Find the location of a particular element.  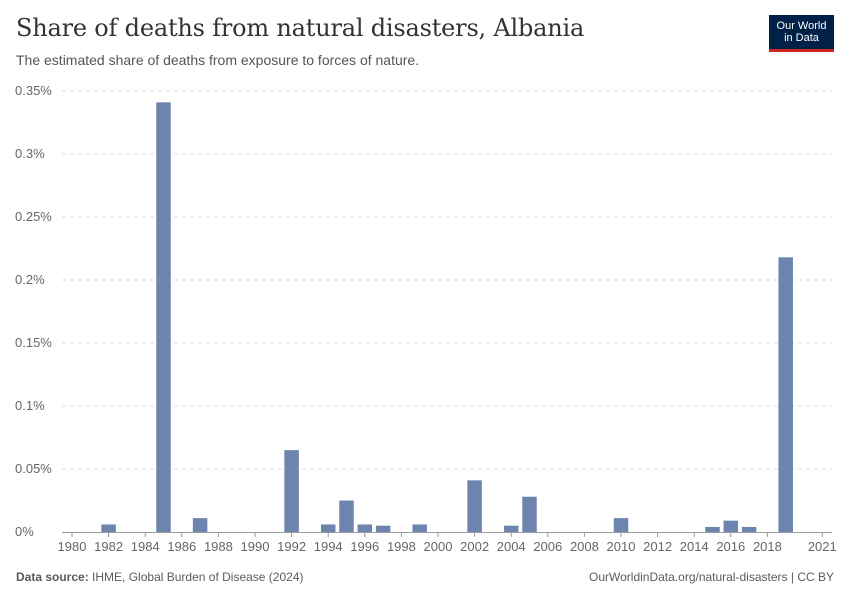

x-tick-label: 1992 is located at coordinates (291, 546).